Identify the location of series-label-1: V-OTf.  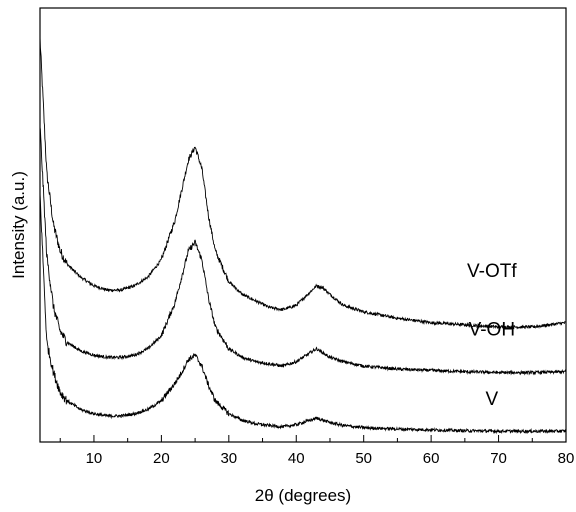
(492, 271).